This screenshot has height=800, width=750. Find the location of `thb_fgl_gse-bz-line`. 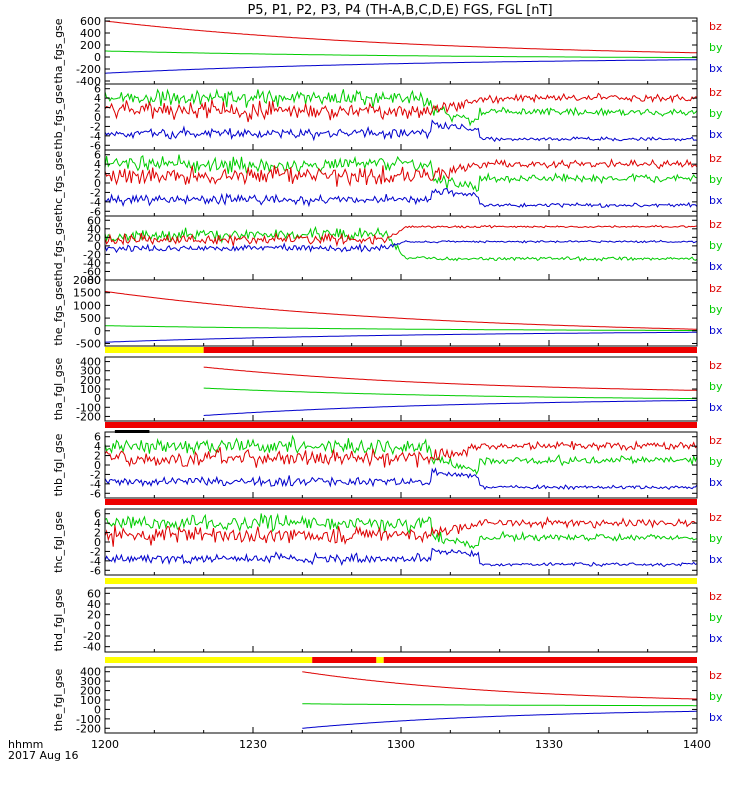

thb_fgl_gse-bz-line is located at coordinates (401, 454).